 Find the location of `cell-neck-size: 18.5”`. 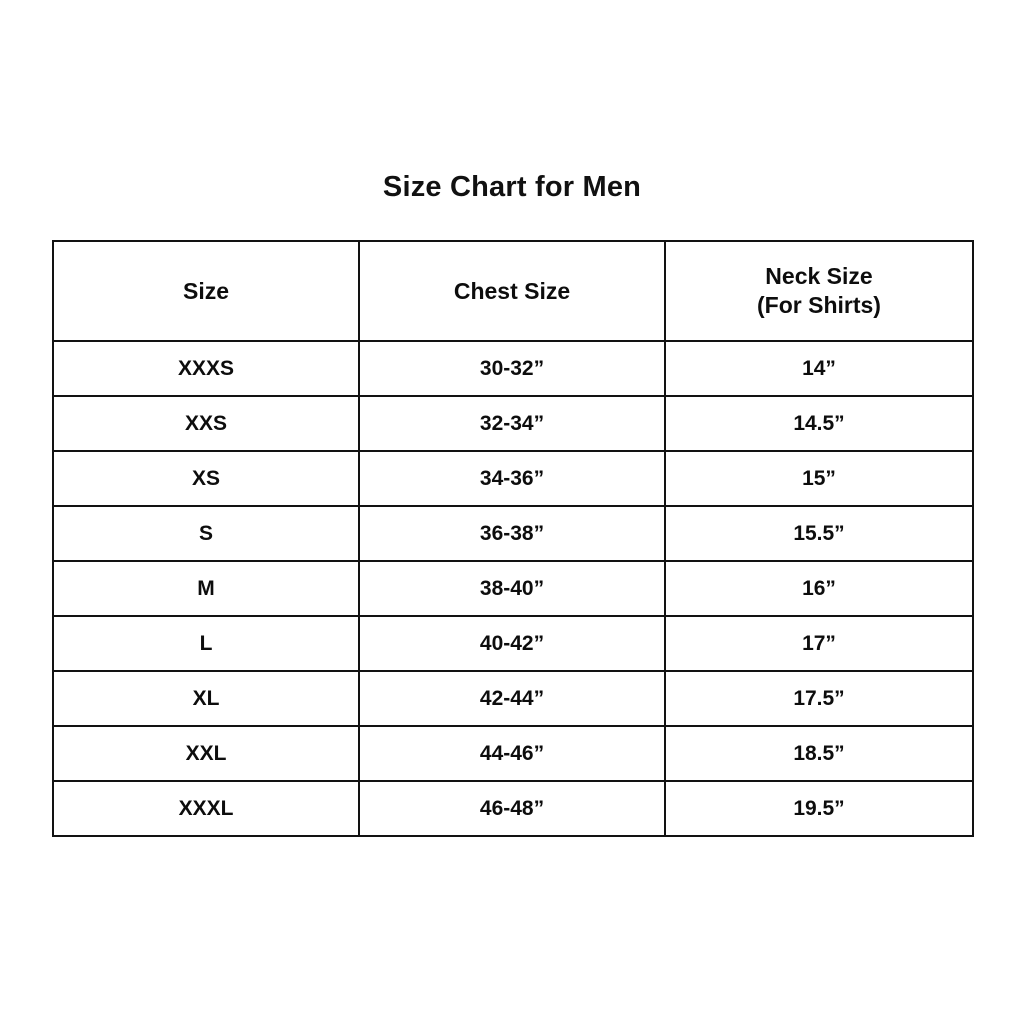

cell-neck-size: 18.5” is located at coordinates (819, 753).